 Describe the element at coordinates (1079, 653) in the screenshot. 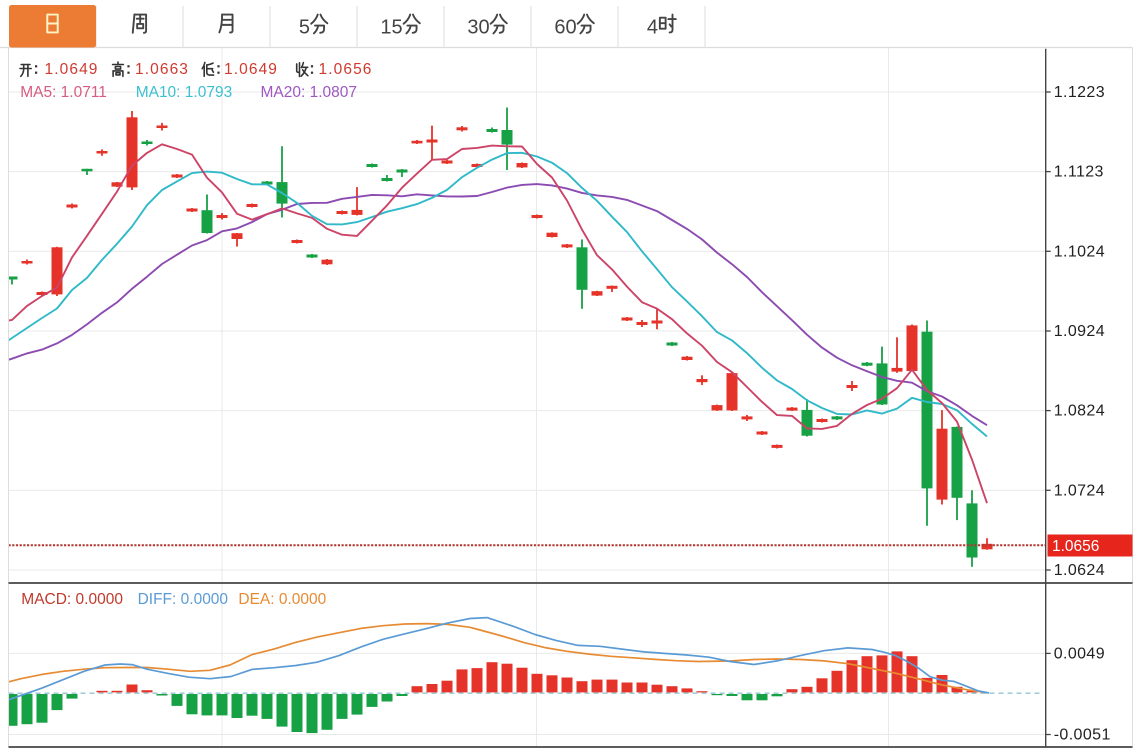

I see `svg-text: 0.0049` at that location.